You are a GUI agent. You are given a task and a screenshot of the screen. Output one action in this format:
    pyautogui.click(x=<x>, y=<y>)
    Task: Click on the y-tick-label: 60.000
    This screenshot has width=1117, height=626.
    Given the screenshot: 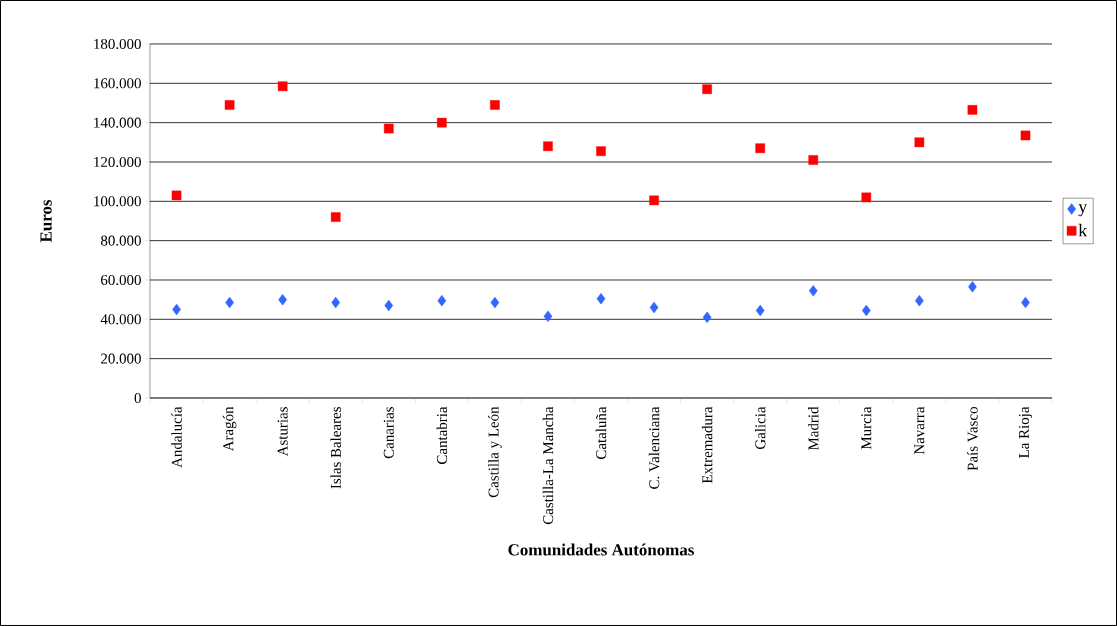 What is the action you would take?
    pyautogui.click(x=121, y=280)
    